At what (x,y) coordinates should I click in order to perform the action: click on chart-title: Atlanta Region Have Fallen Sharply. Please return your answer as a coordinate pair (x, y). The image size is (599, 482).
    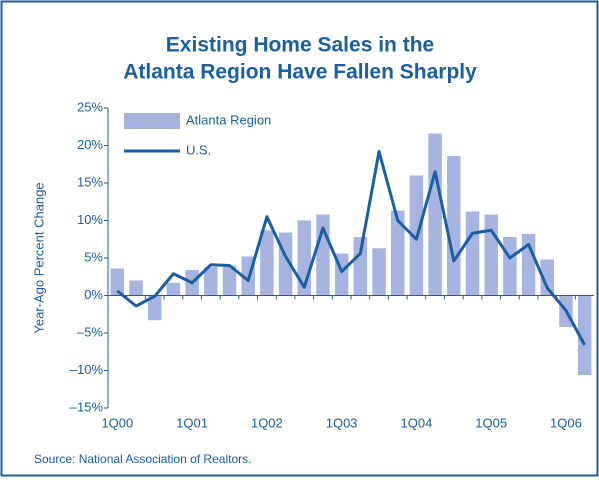
    Looking at the image, I should click on (300, 72).